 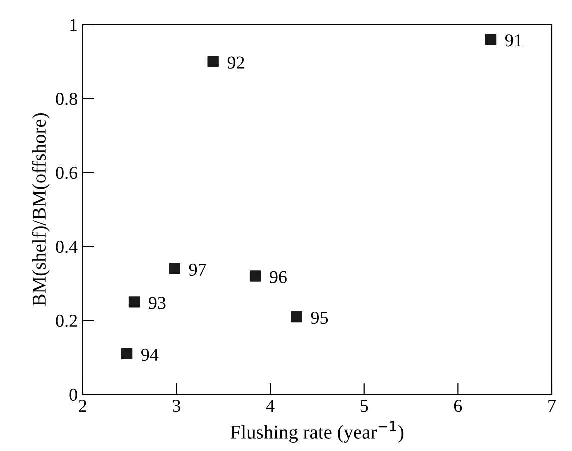 I want to click on x-tick-label: 5, so click(x=364, y=406).